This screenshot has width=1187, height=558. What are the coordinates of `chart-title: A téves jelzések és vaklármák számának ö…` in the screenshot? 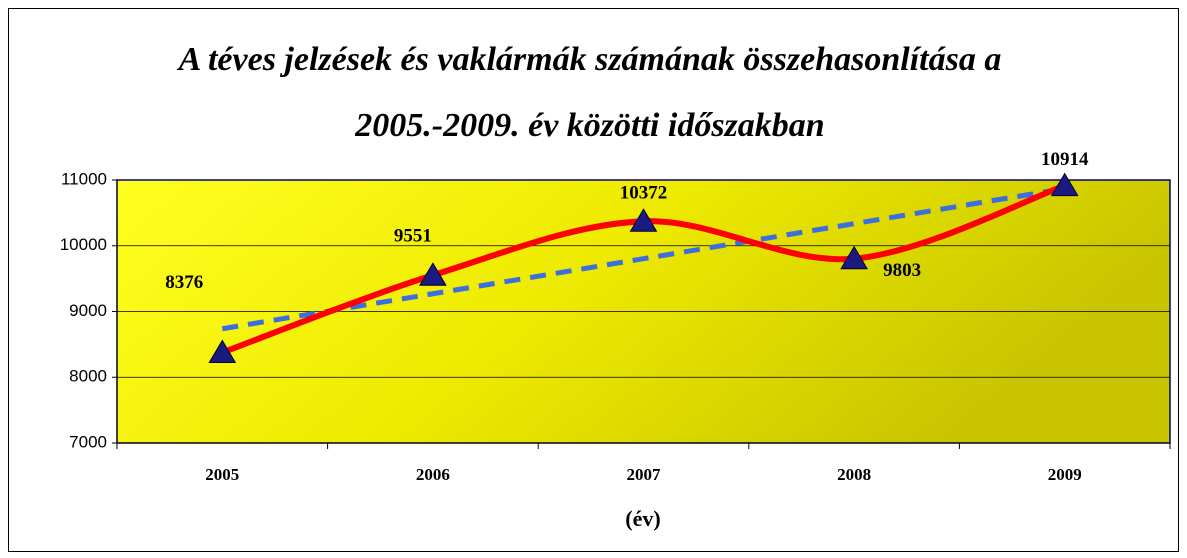 It's located at (589, 59).